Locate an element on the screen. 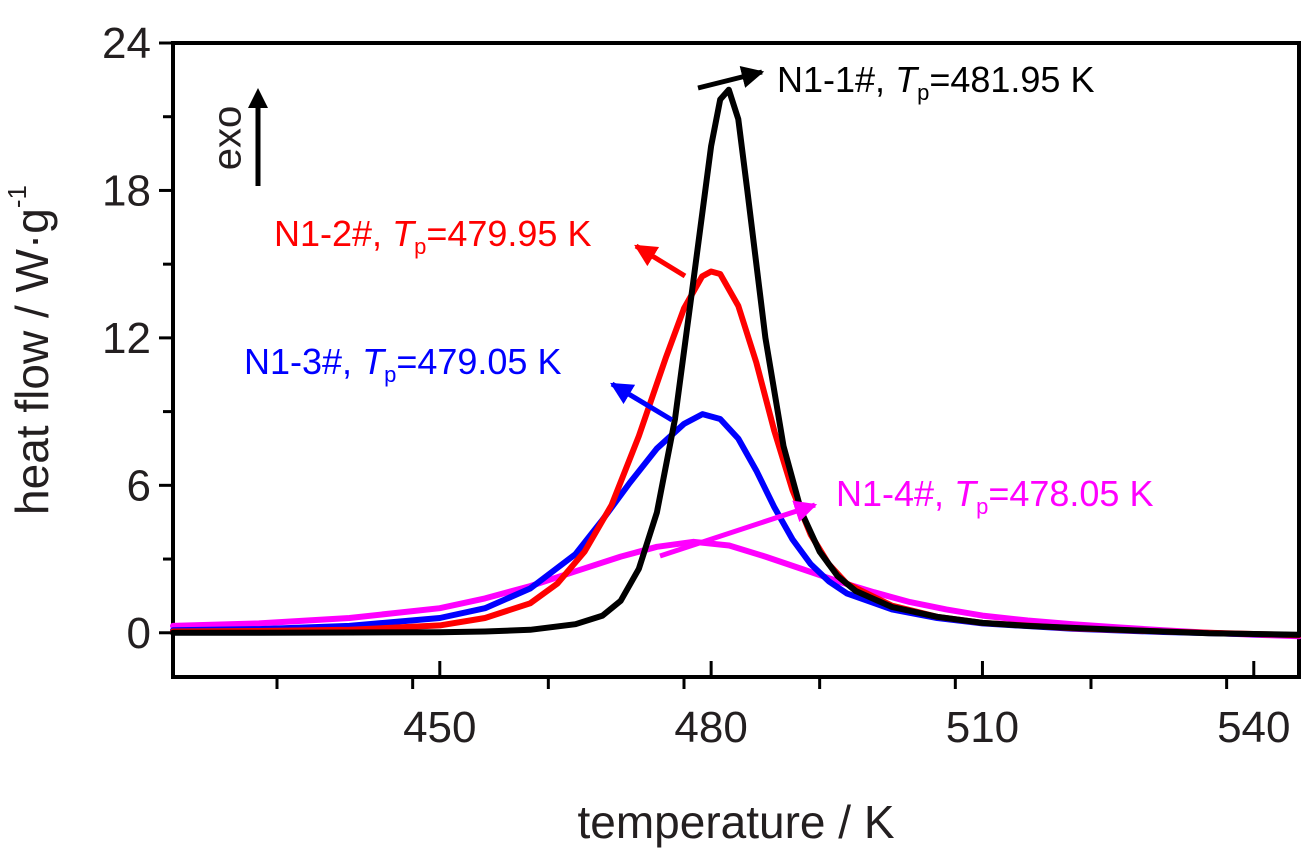  peak-label-name-3: N1-4#, is located at coordinates (895, 493).